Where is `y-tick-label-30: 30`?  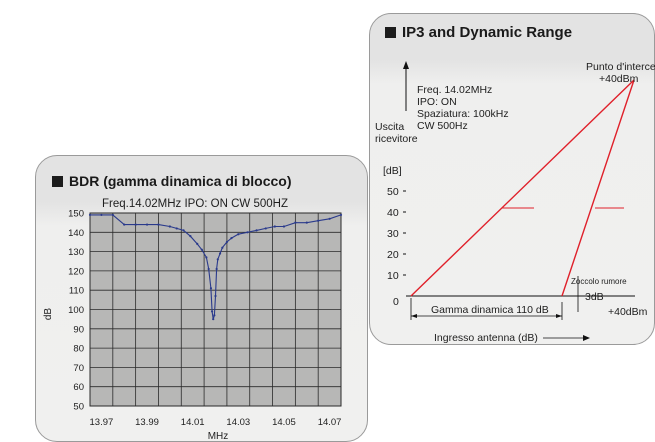 y-tick-label-30: 30 is located at coordinates (393, 234).